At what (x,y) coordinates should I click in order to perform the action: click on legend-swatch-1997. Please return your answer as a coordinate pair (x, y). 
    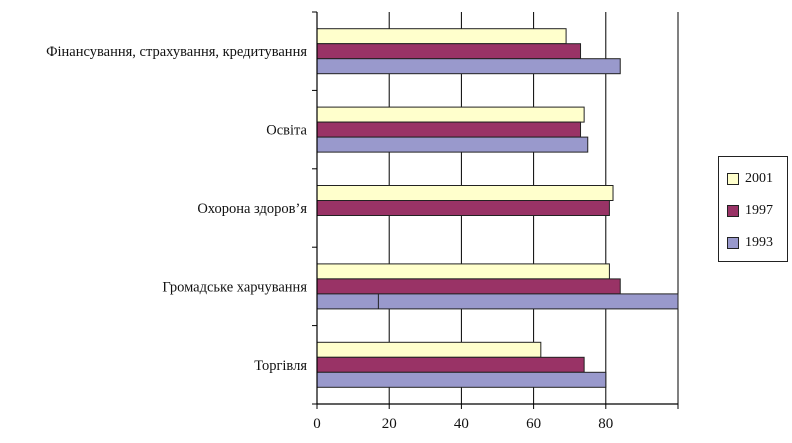
    Looking at the image, I should click on (733, 211).